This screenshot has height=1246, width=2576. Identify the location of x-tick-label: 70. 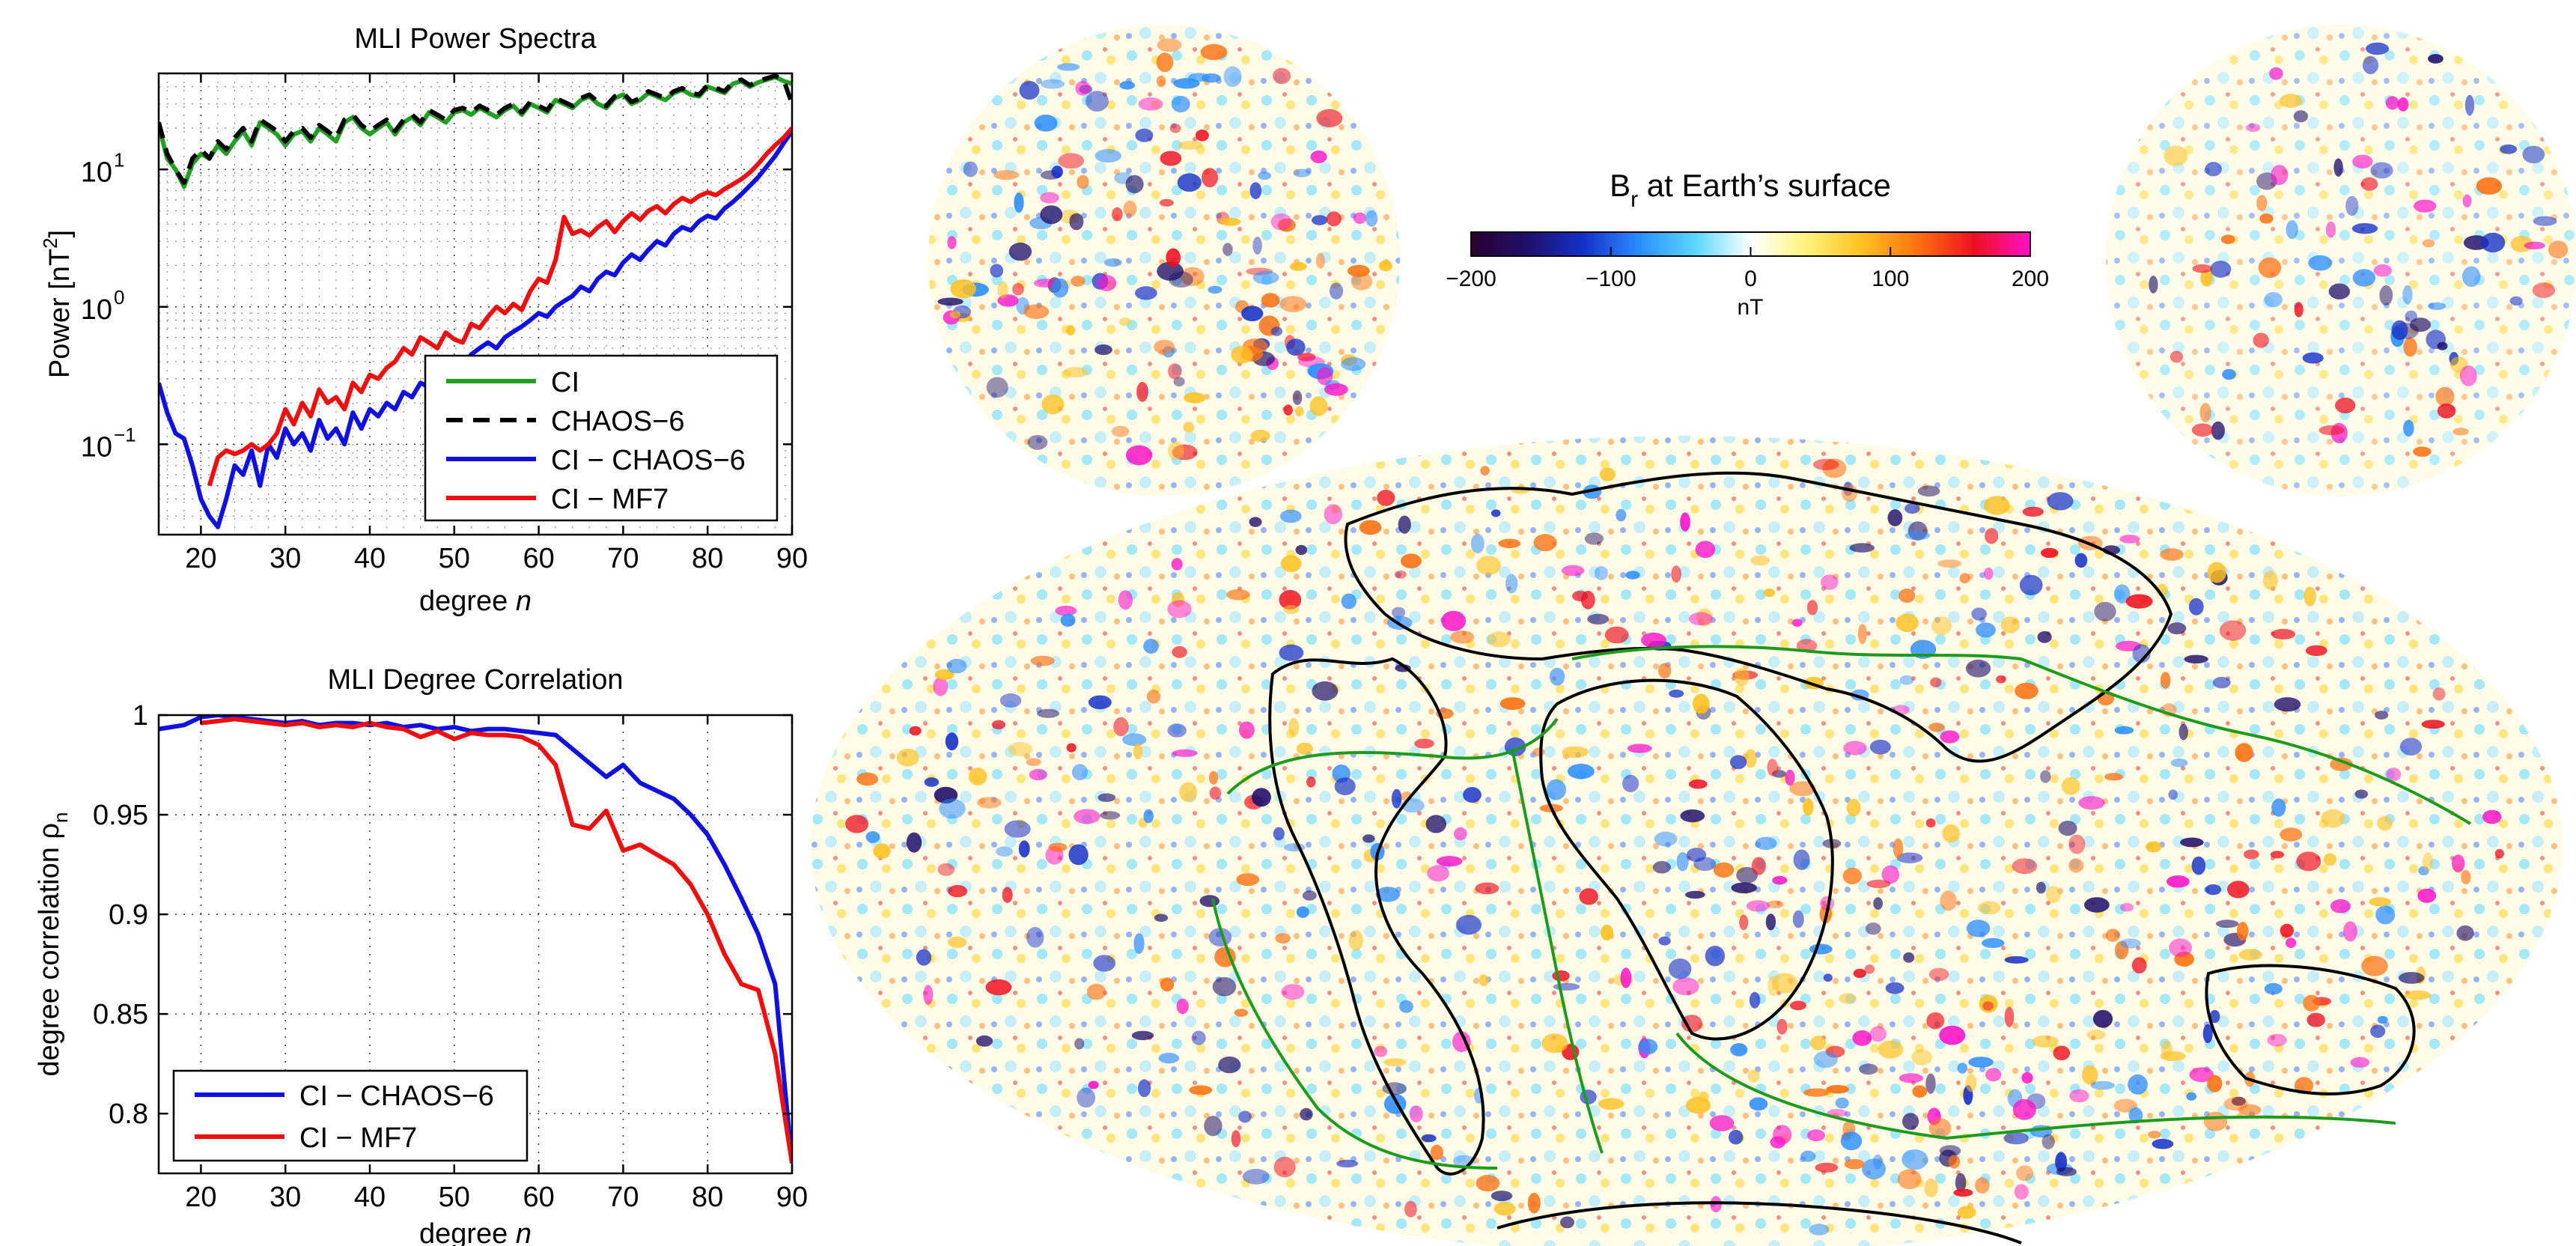
(623, 558).